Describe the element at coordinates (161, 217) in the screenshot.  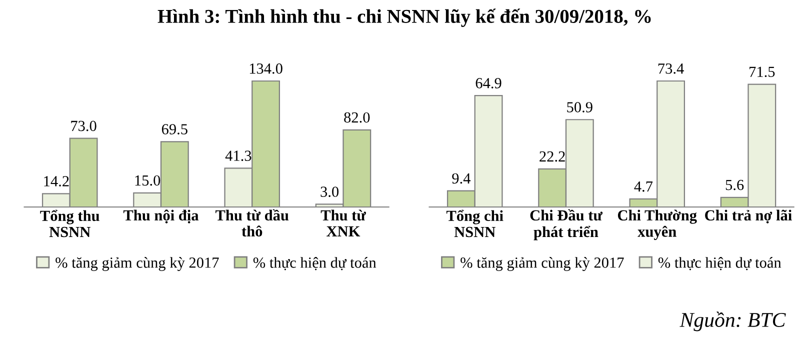
I see `x-tick-label: Thu nội địa` at that location.